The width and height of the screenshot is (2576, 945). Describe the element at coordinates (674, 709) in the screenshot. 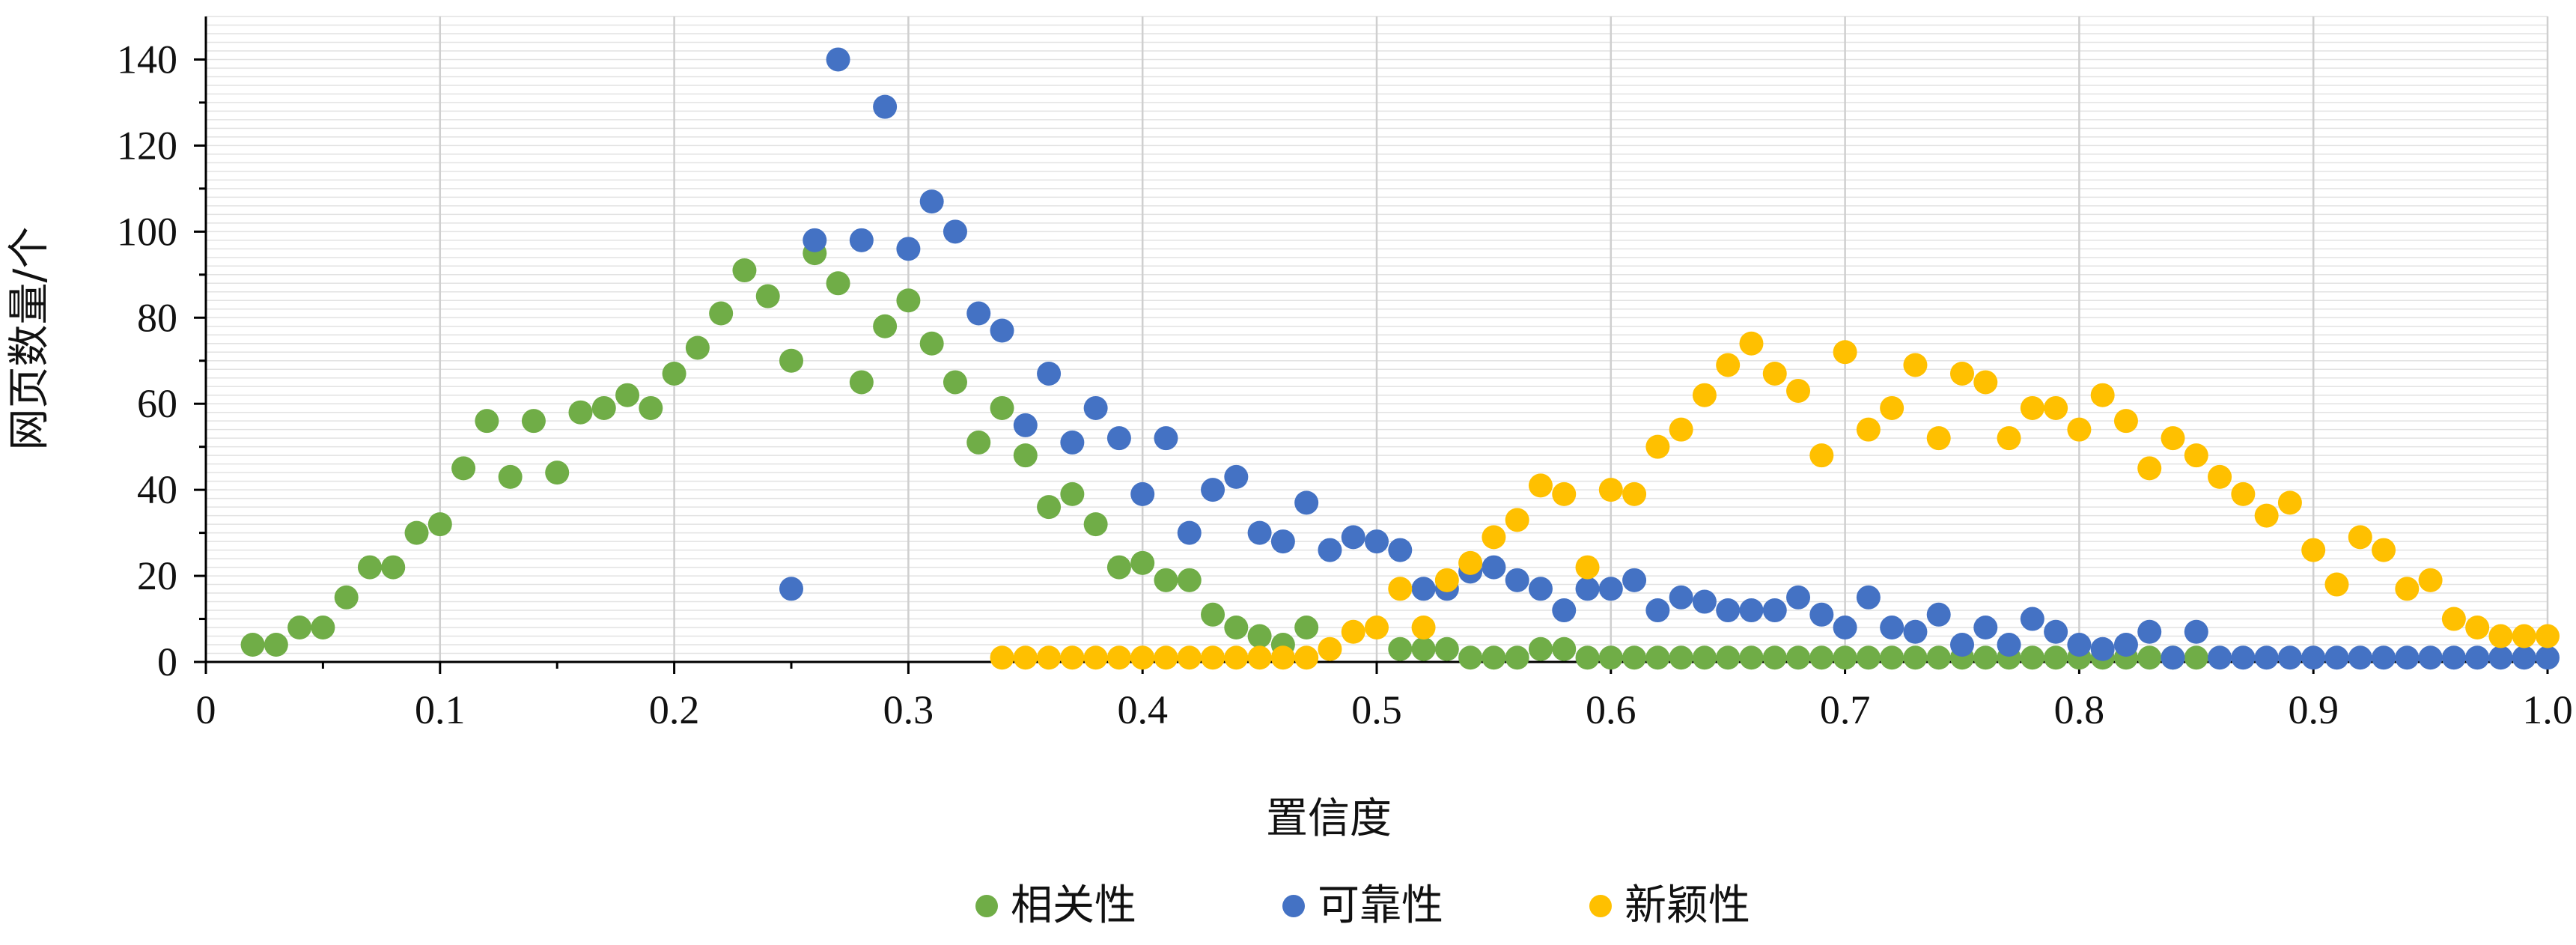

I see `x-tick-label: 0.2` at that location.